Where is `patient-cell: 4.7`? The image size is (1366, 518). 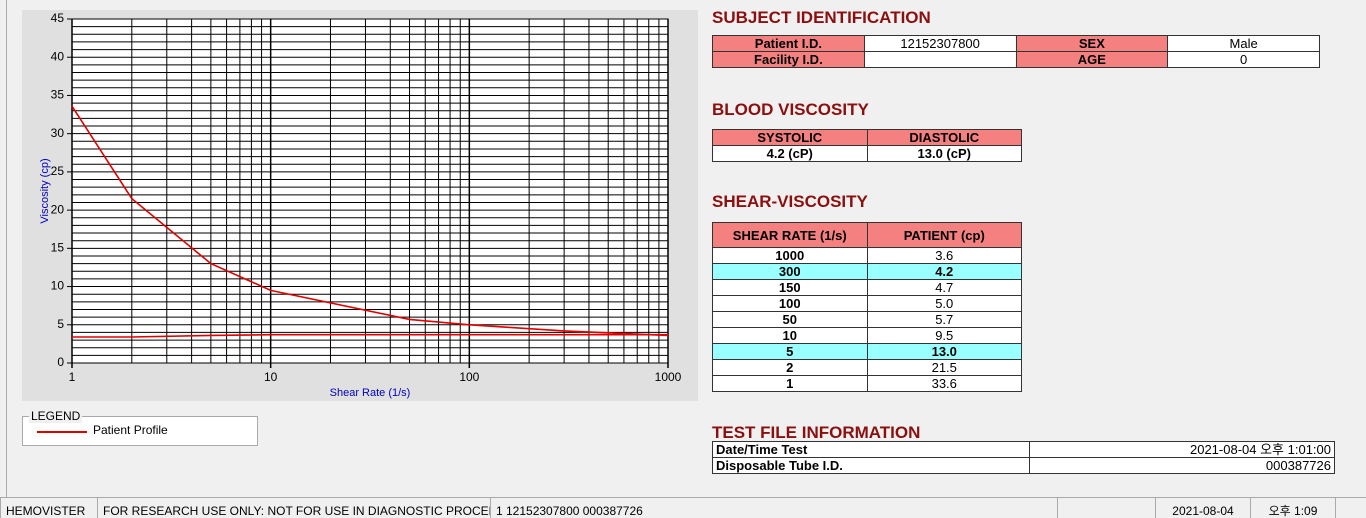 patient-cell: 4.7 is located at coordinates (944, 287).